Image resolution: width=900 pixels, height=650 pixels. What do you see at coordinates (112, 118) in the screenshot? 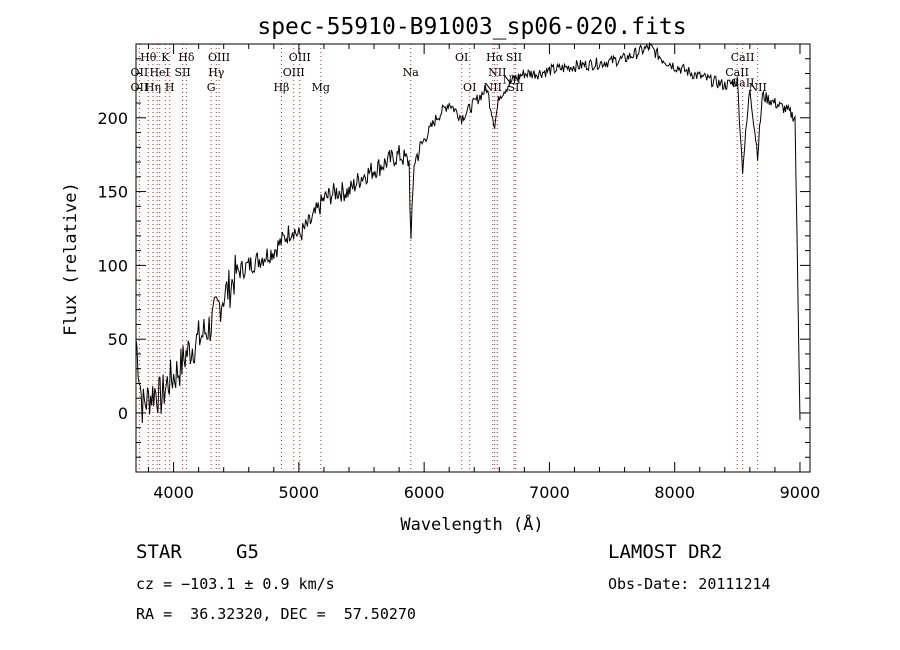
I see `y-tick-label: 200` at bounding box center [112, 118].